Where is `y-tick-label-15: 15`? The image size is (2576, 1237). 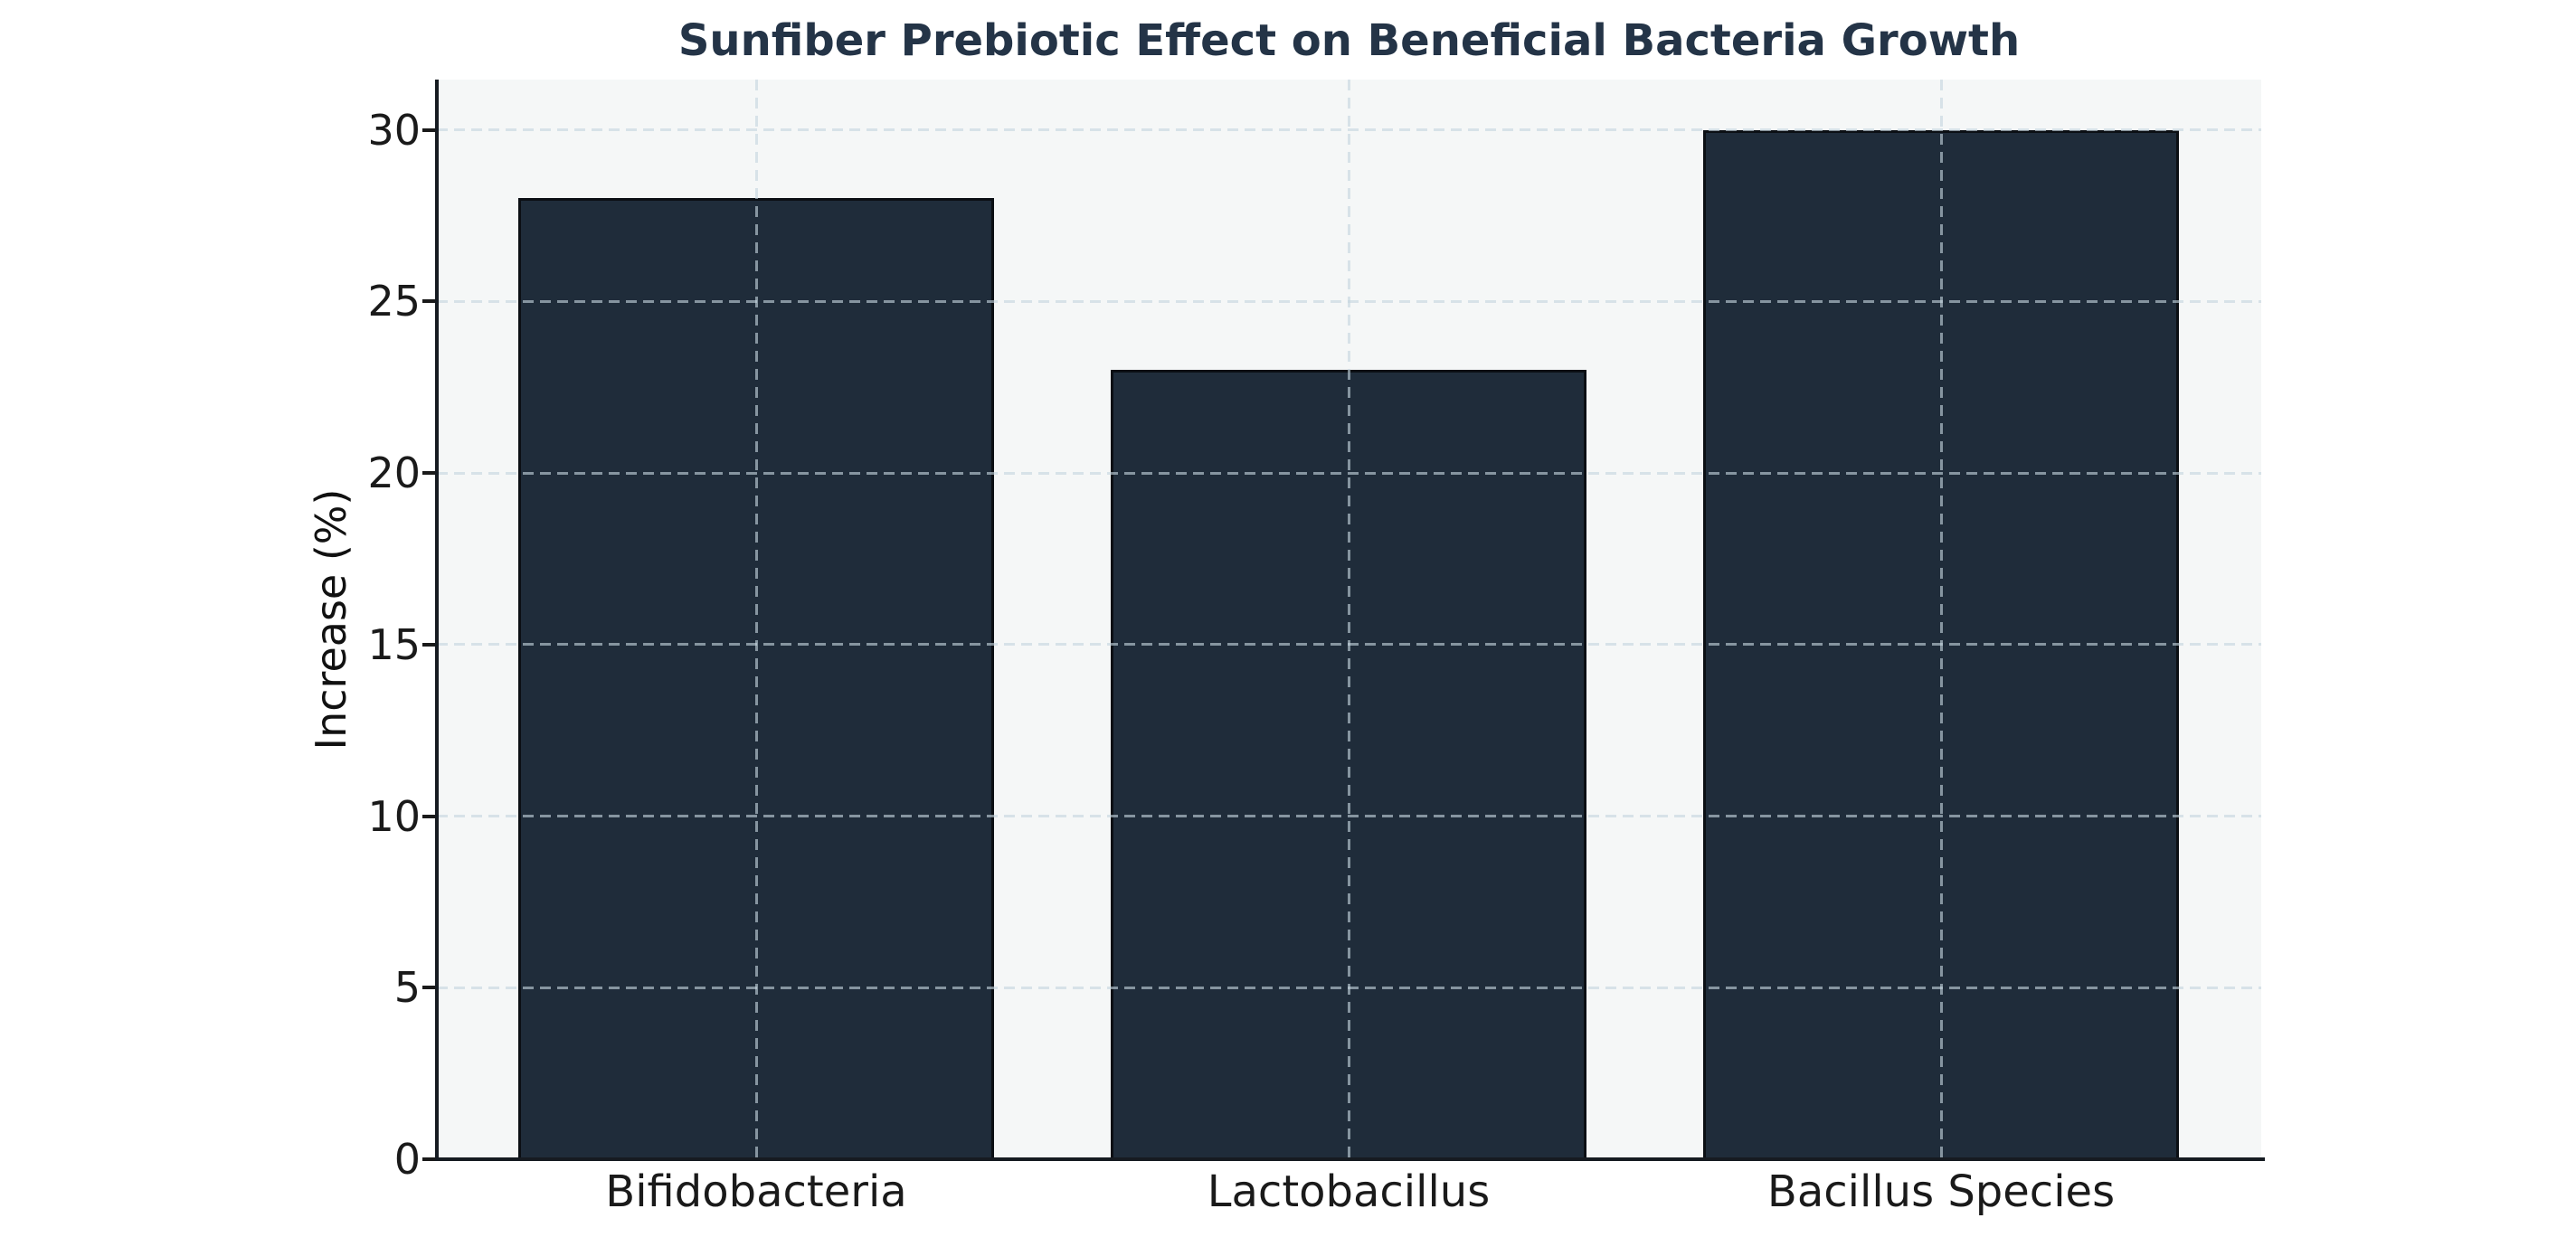
y-tick-label-15: 15 is located at coordinates (394, 644).